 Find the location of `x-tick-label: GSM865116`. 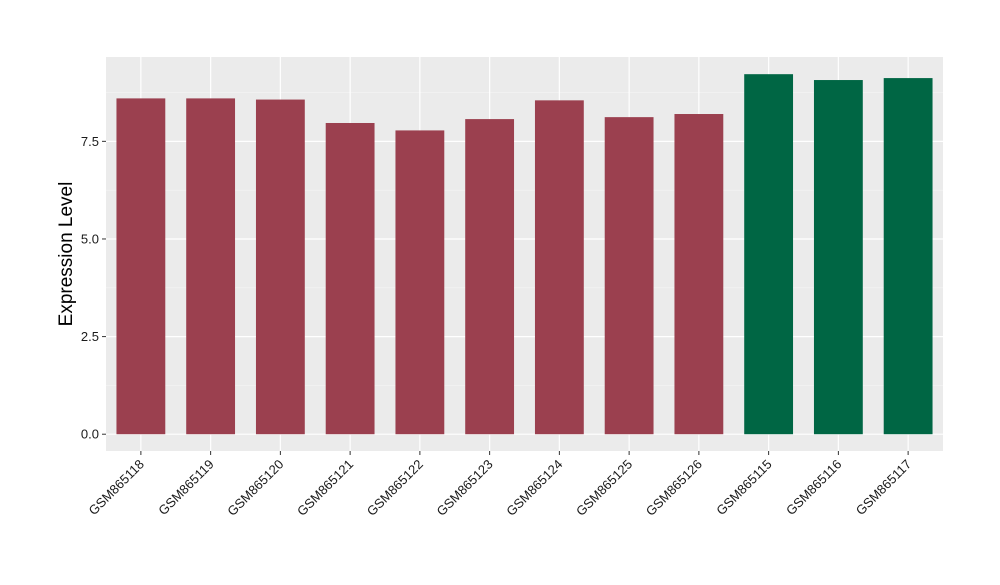

x-tick-label: GSM865116 is located at coordinates (814, 488).